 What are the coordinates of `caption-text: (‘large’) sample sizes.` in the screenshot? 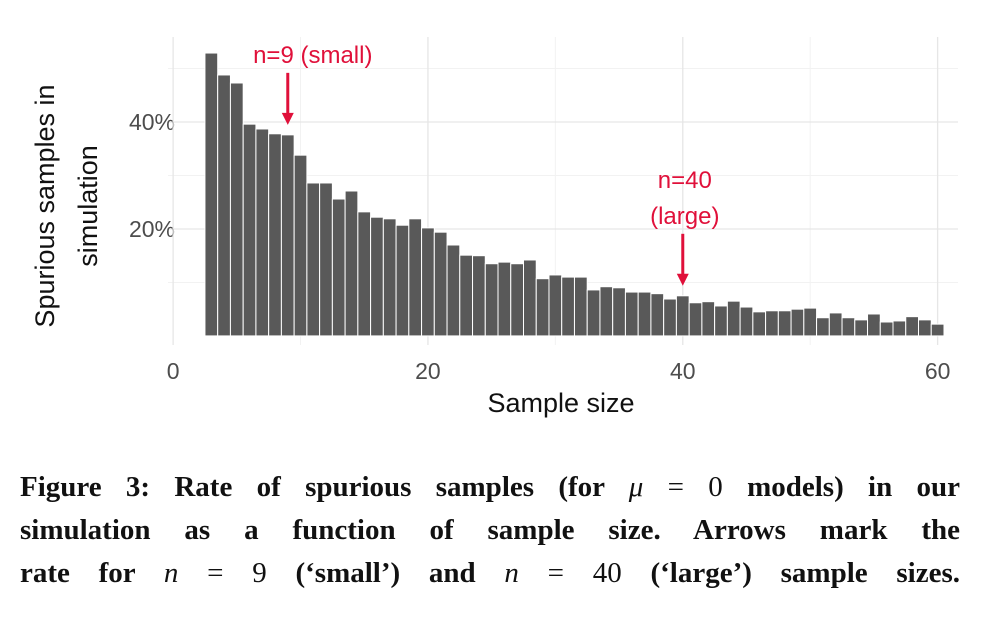 It's located at (805, 573).